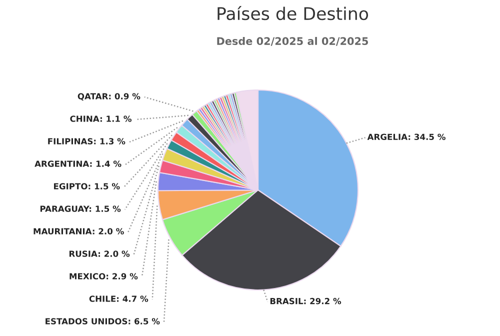 The height and width of the screenshot is (336, 500). I want to click on slice-label: ARGENTINA: 1.4 %, so click(78, 163).